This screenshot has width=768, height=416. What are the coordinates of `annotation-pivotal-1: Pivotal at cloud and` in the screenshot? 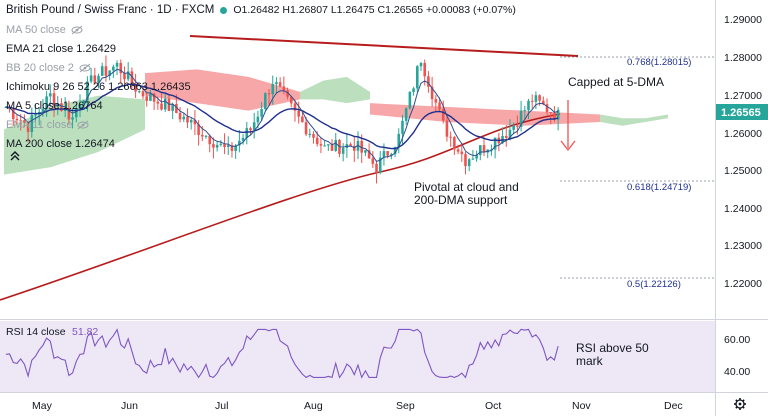 It's located at (466, 187).